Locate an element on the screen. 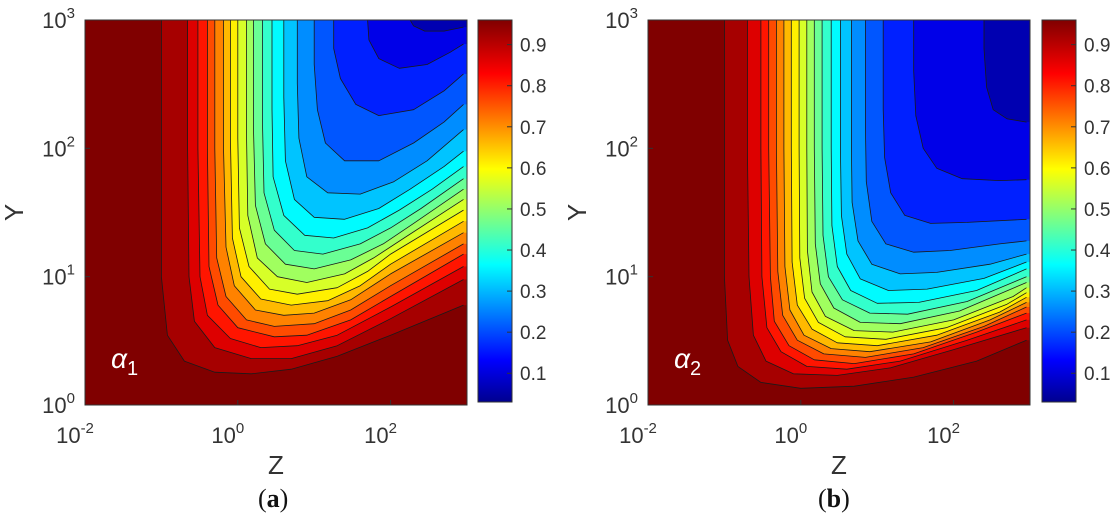  region-label-subscript: 2 is located at coordinates (695, 369).